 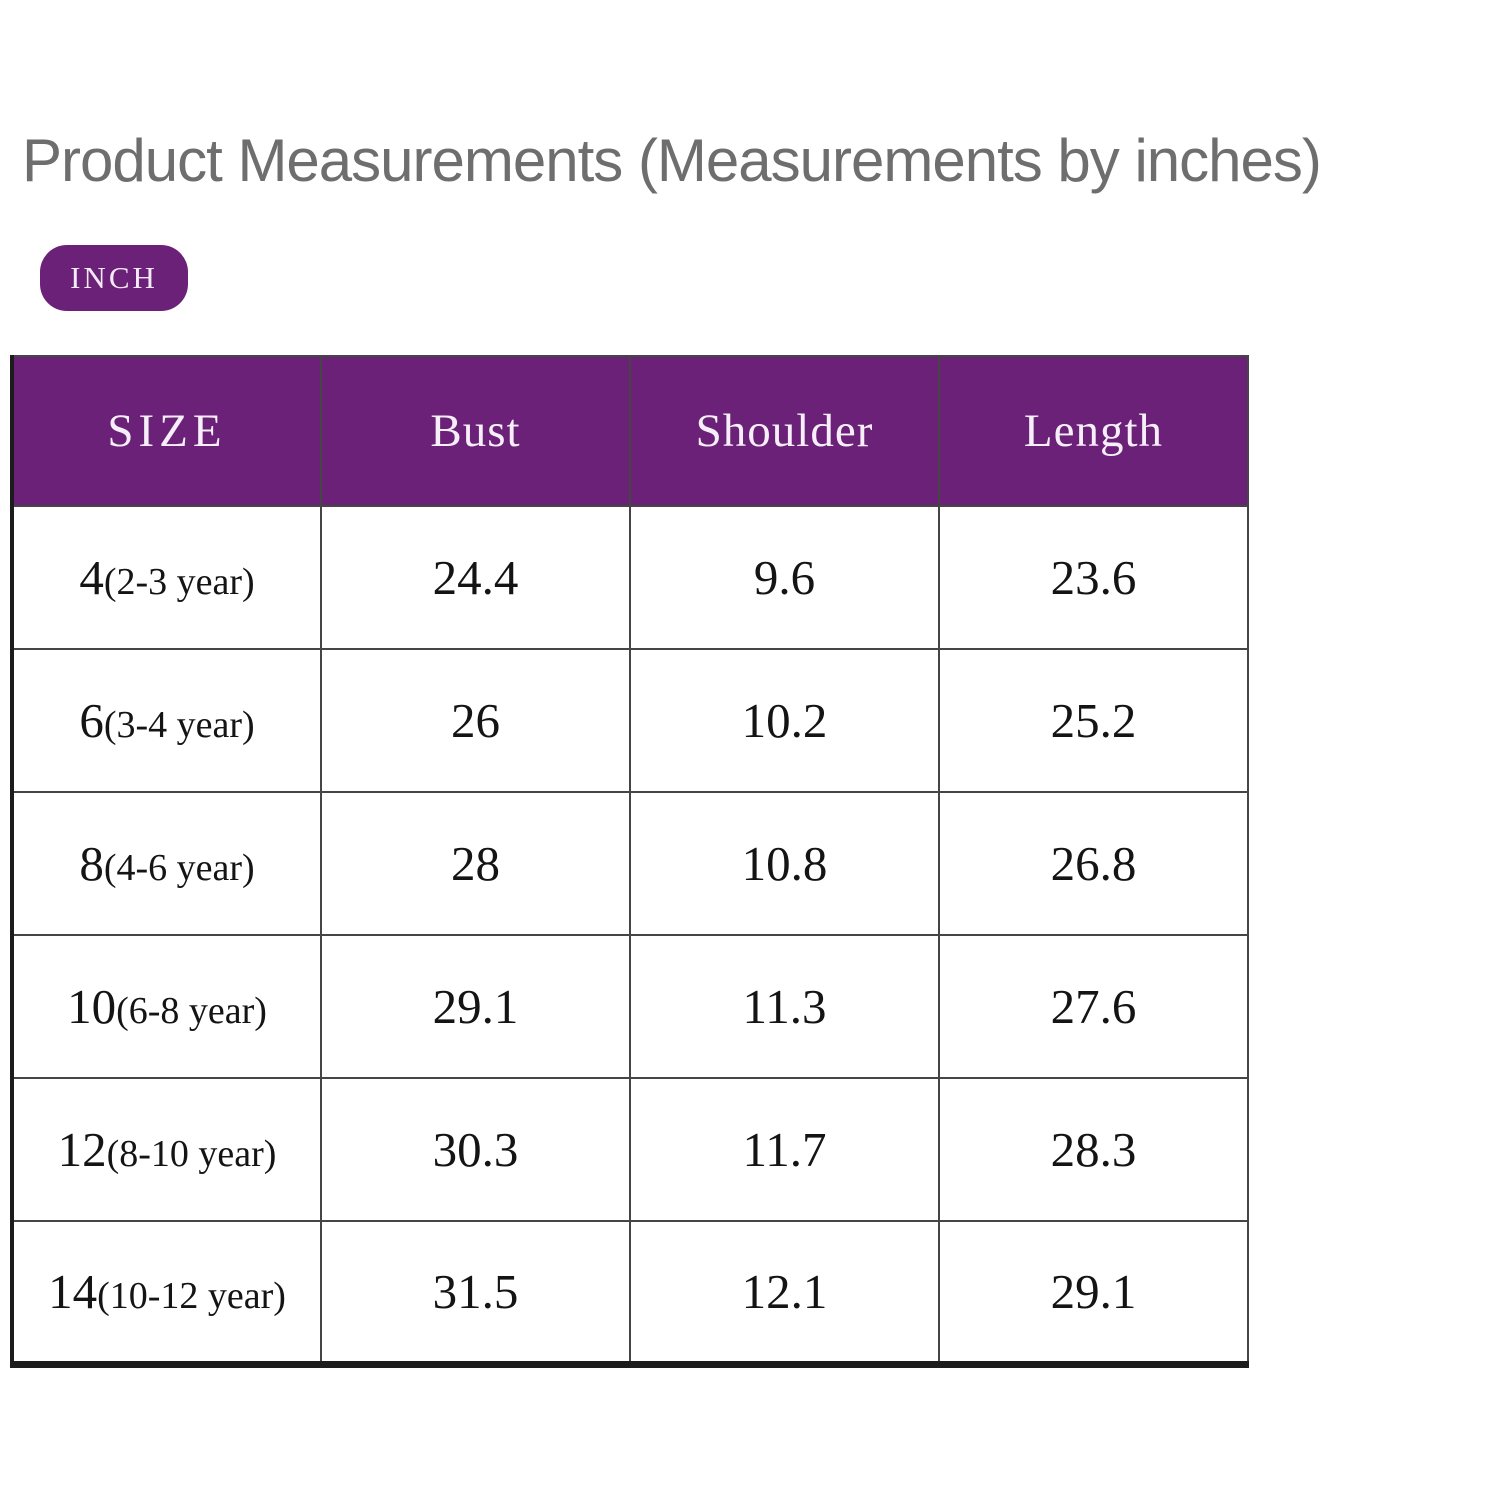 I want to click on bust-cell: 30.3, so click(x=475, y=1149).